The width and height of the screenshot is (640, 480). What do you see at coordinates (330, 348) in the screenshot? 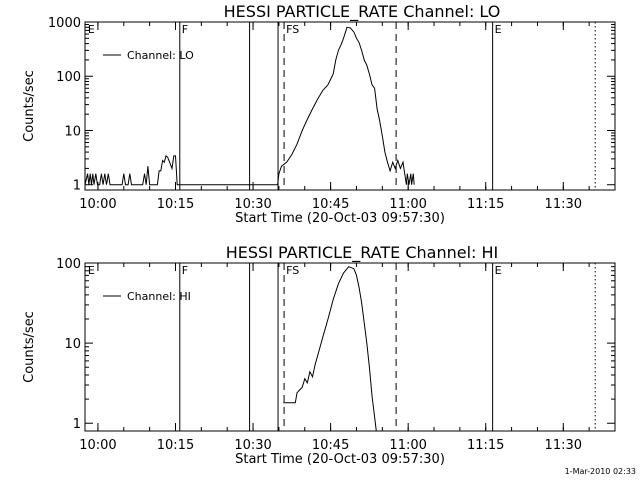
I see `data-series-line` at bounding box center [330, 348].